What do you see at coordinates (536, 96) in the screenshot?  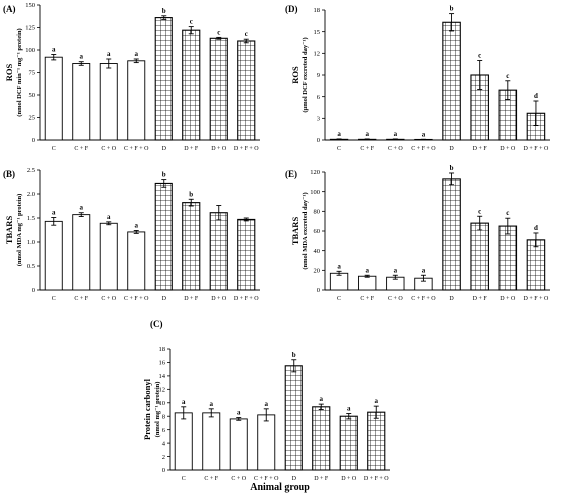 I see `significance-letter: d` at bounding box center [536, 96].